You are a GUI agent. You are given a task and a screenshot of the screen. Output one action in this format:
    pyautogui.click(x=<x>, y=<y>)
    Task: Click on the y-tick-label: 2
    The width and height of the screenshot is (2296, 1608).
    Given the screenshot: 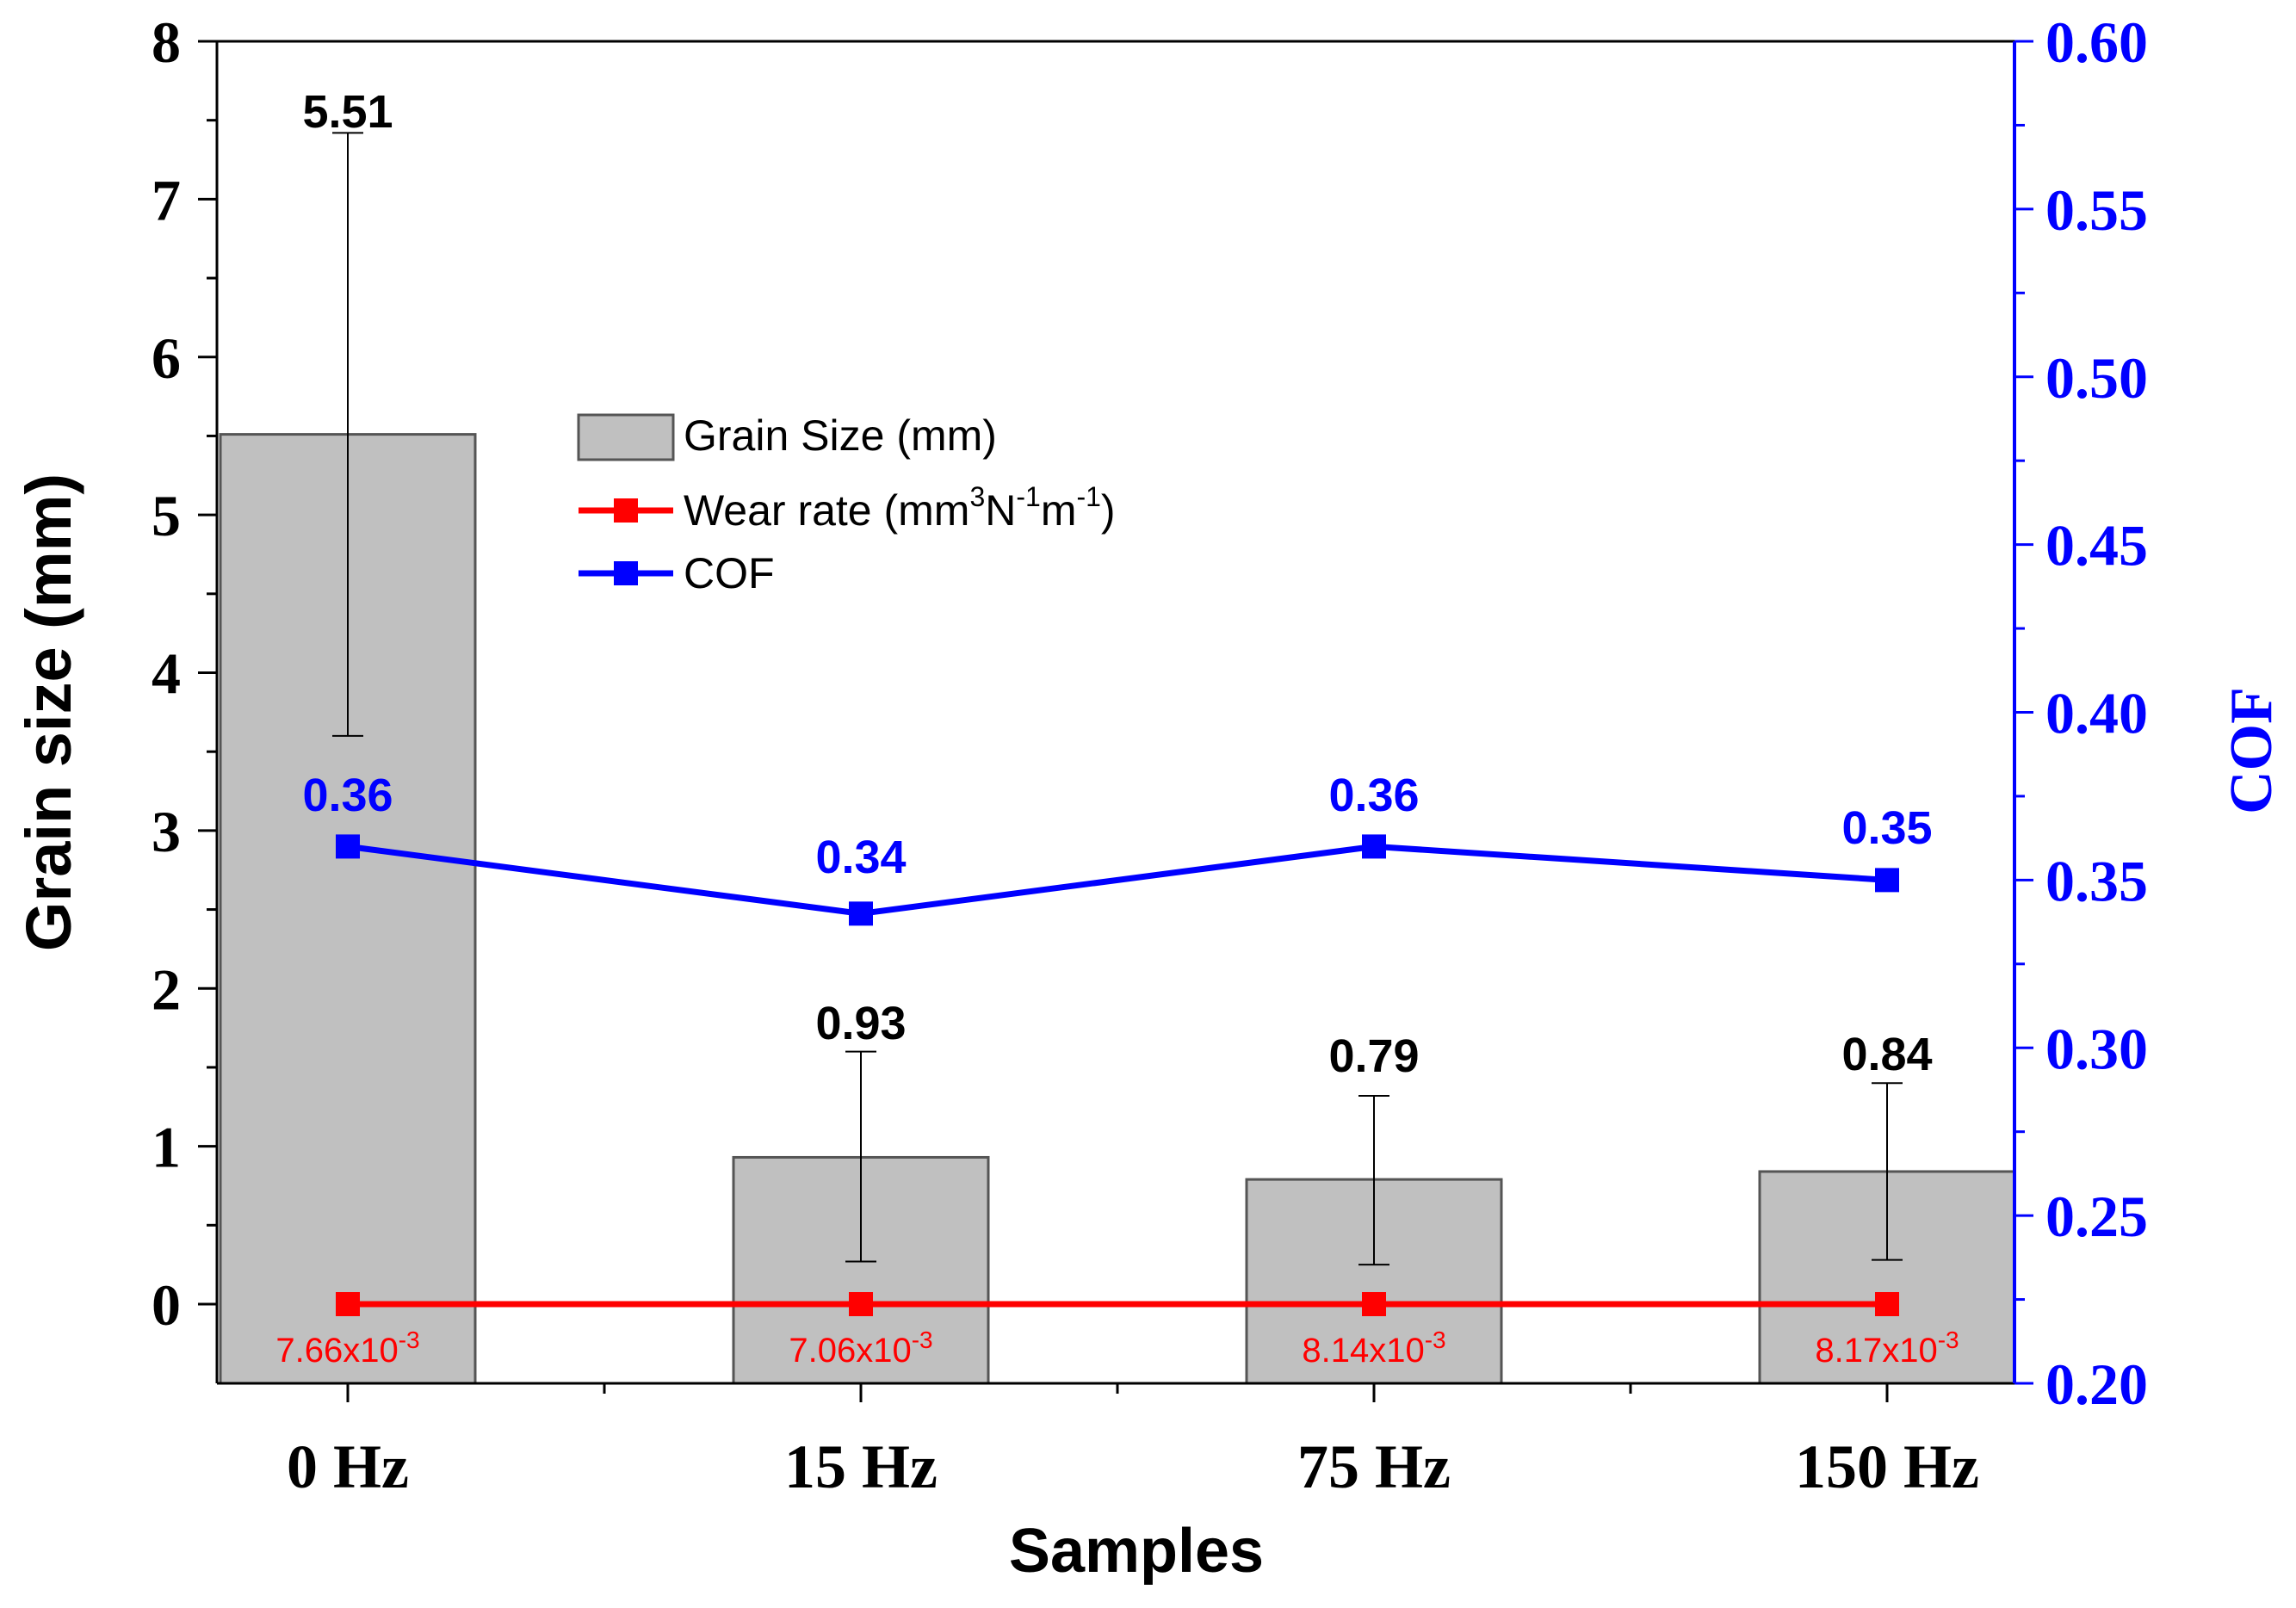 What is the action you would take?
    pyautogui.click(x=166, y=989)
    